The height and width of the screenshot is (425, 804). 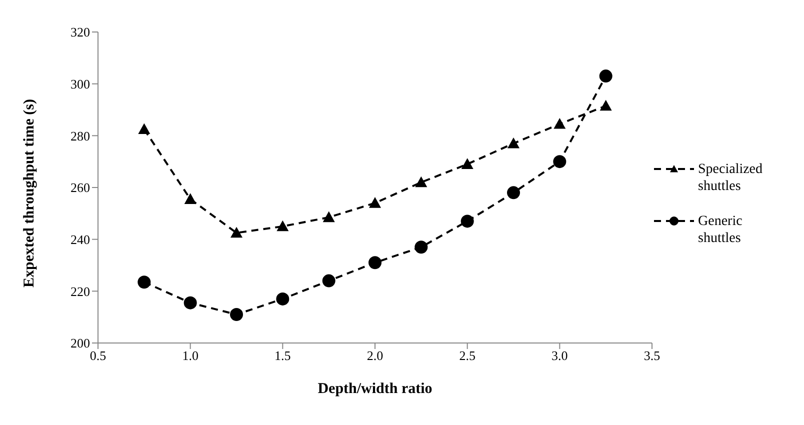 What do you see at coordinates (190, 356) in the screenshot?
I see `x-tick-label: 1.0` at bounding box center [190, 356].